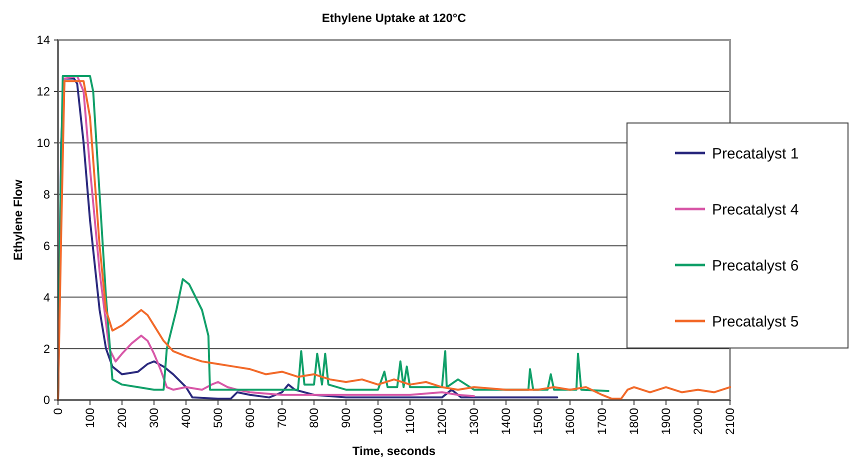  Describe the element at coordinates (43, 40) in the screenshot. I see `y-tick-label: 14` at that location.